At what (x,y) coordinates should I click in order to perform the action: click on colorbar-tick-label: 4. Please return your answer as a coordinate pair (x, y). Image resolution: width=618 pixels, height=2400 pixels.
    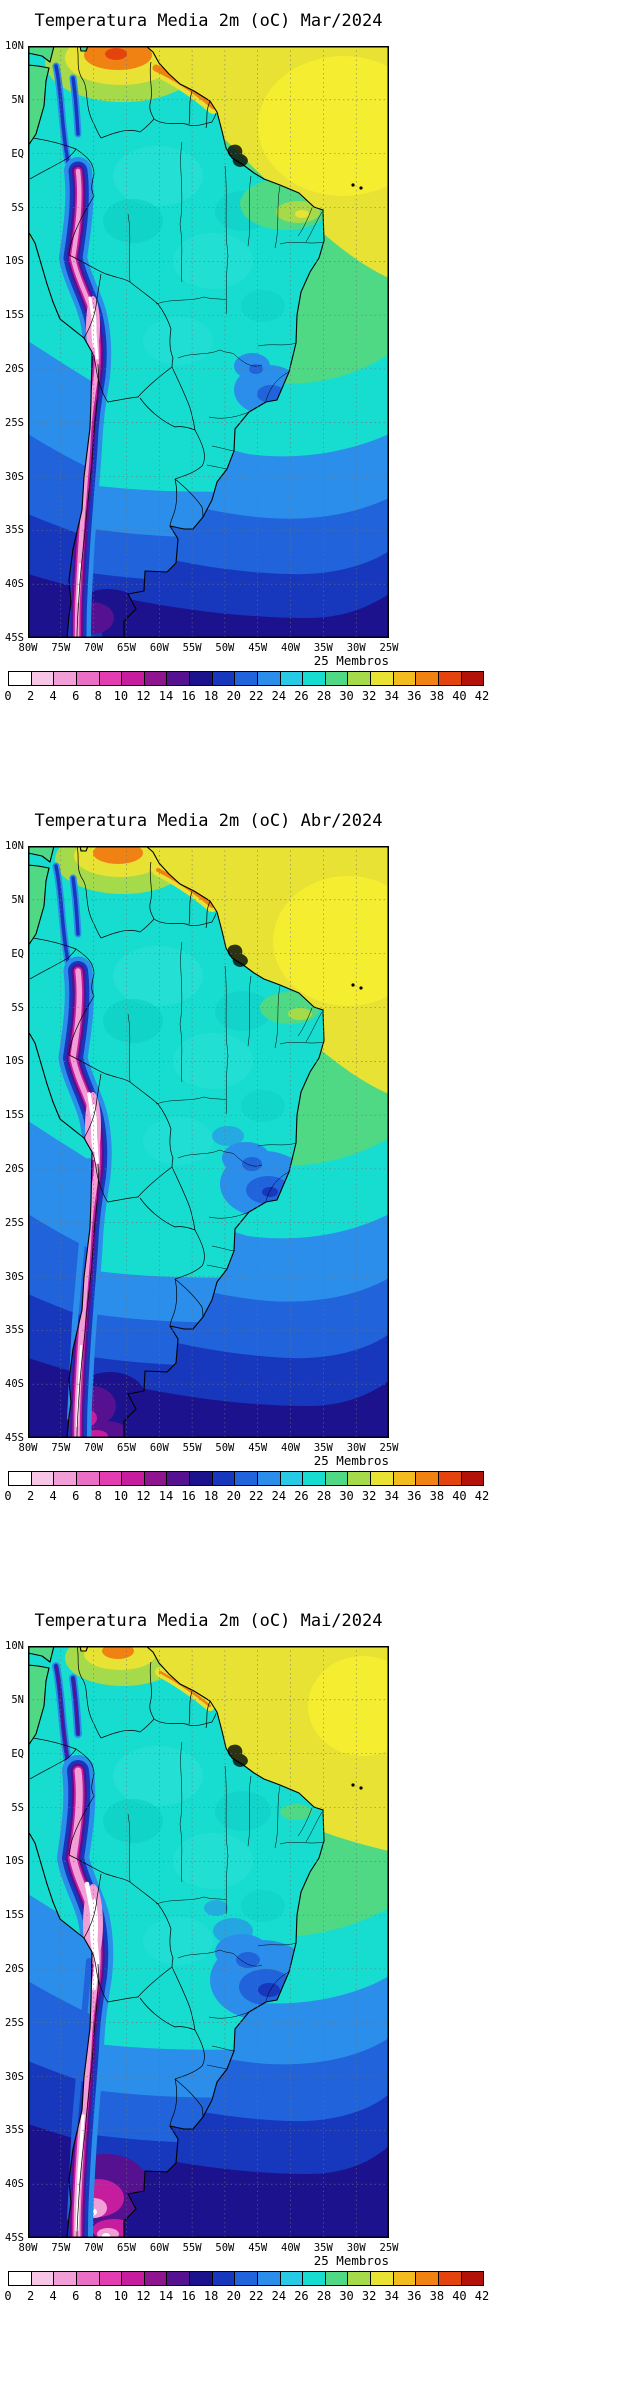
    Looking at the image, I should click on (53, 2296).